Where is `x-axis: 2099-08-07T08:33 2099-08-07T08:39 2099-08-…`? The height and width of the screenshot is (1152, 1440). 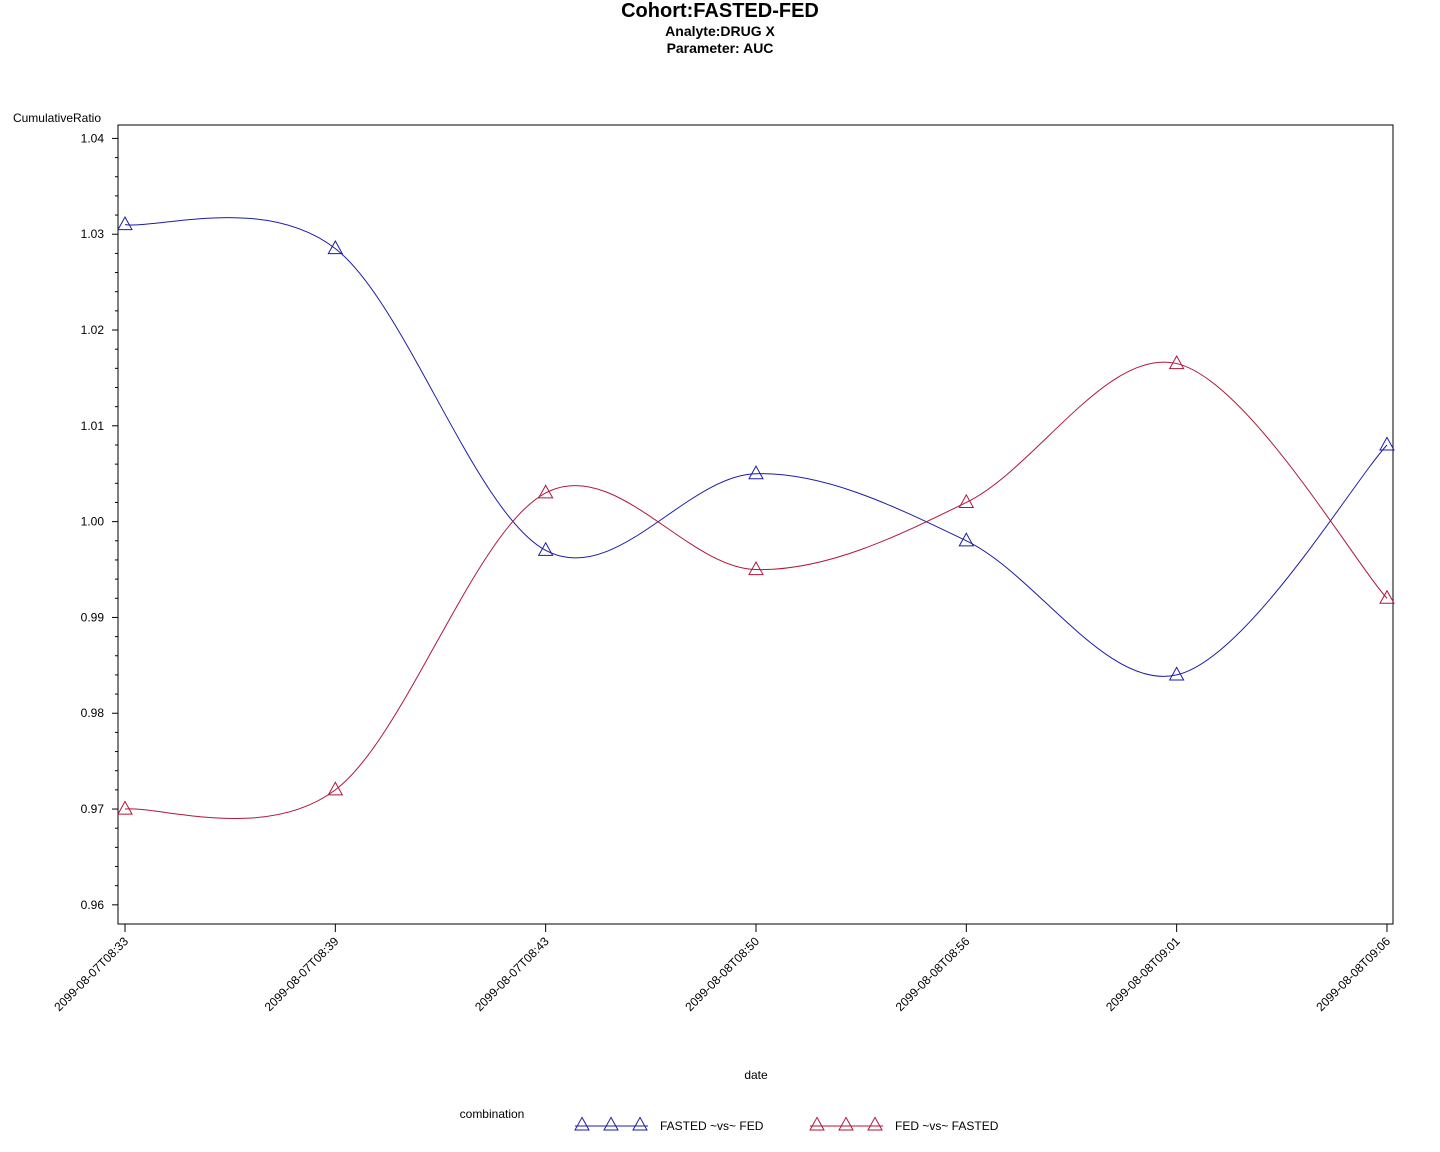 x-axis: 2099-08-07T08:33 2099-08-07T08:39 2099-08-… is located at coordinates (722, 969).